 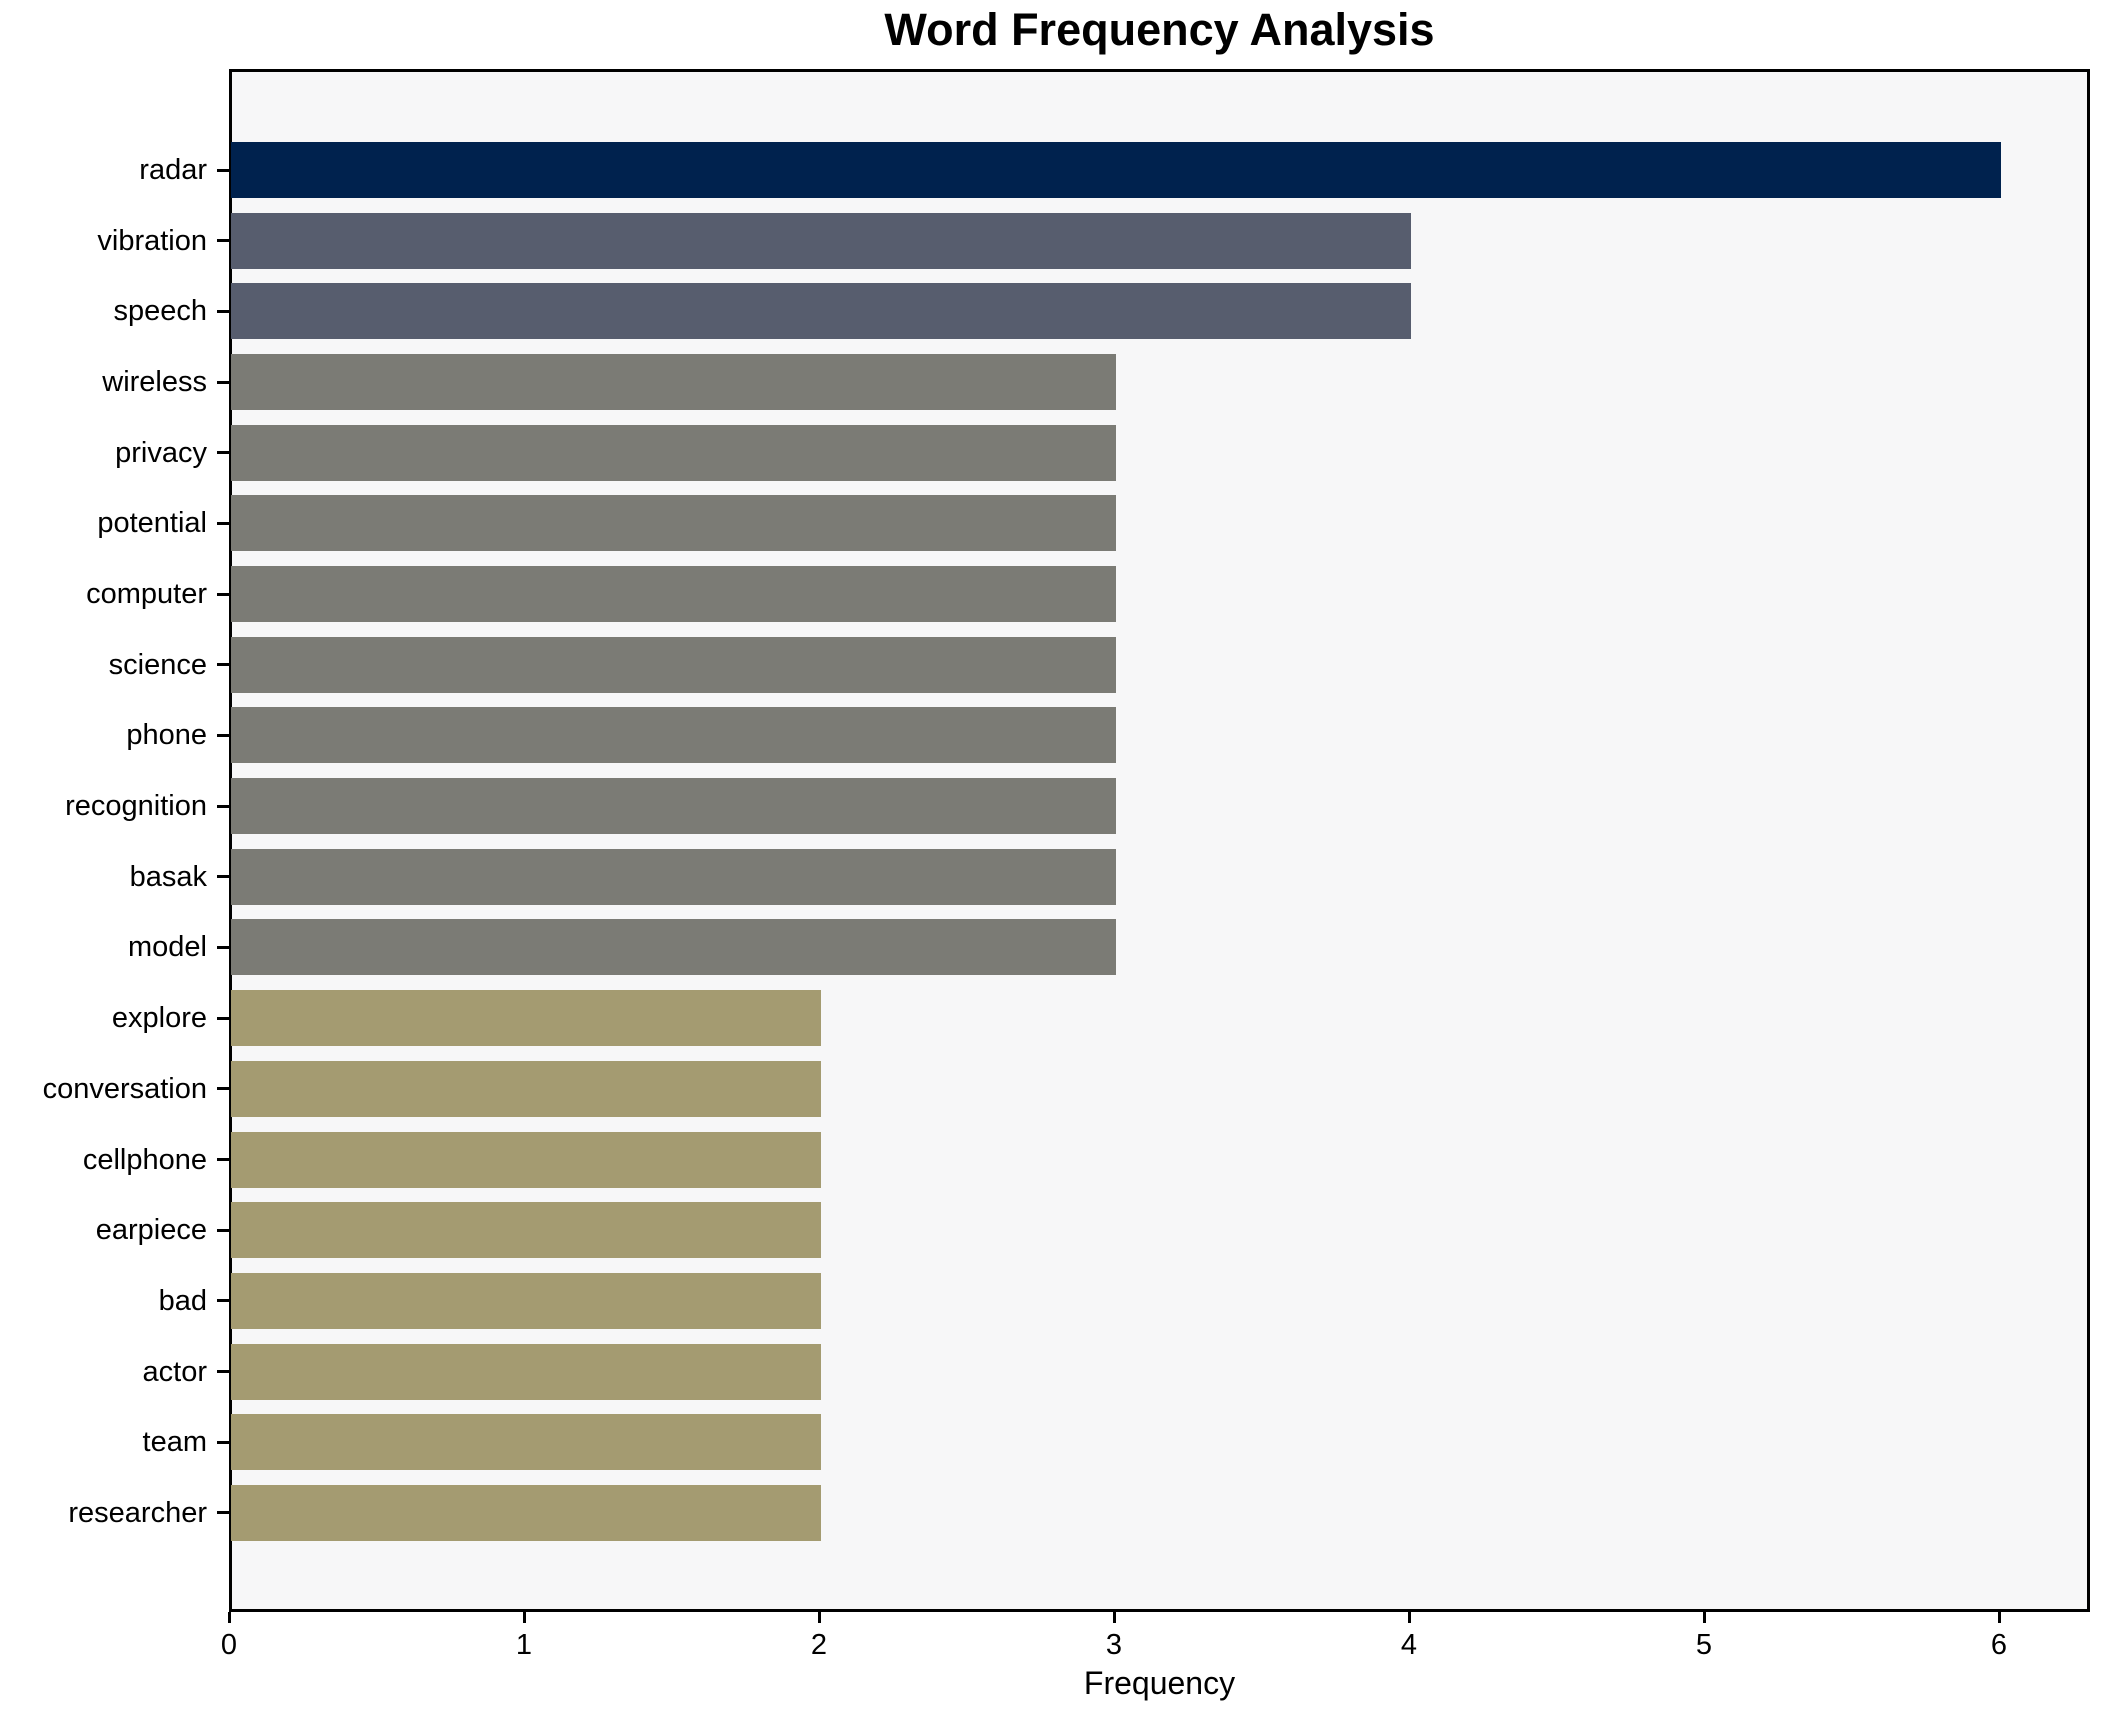 What do you see at coordinates (136, 806) in the screenshot?
I see `y-tick-label-recognition: recognition` at bounding box center [136, 806].